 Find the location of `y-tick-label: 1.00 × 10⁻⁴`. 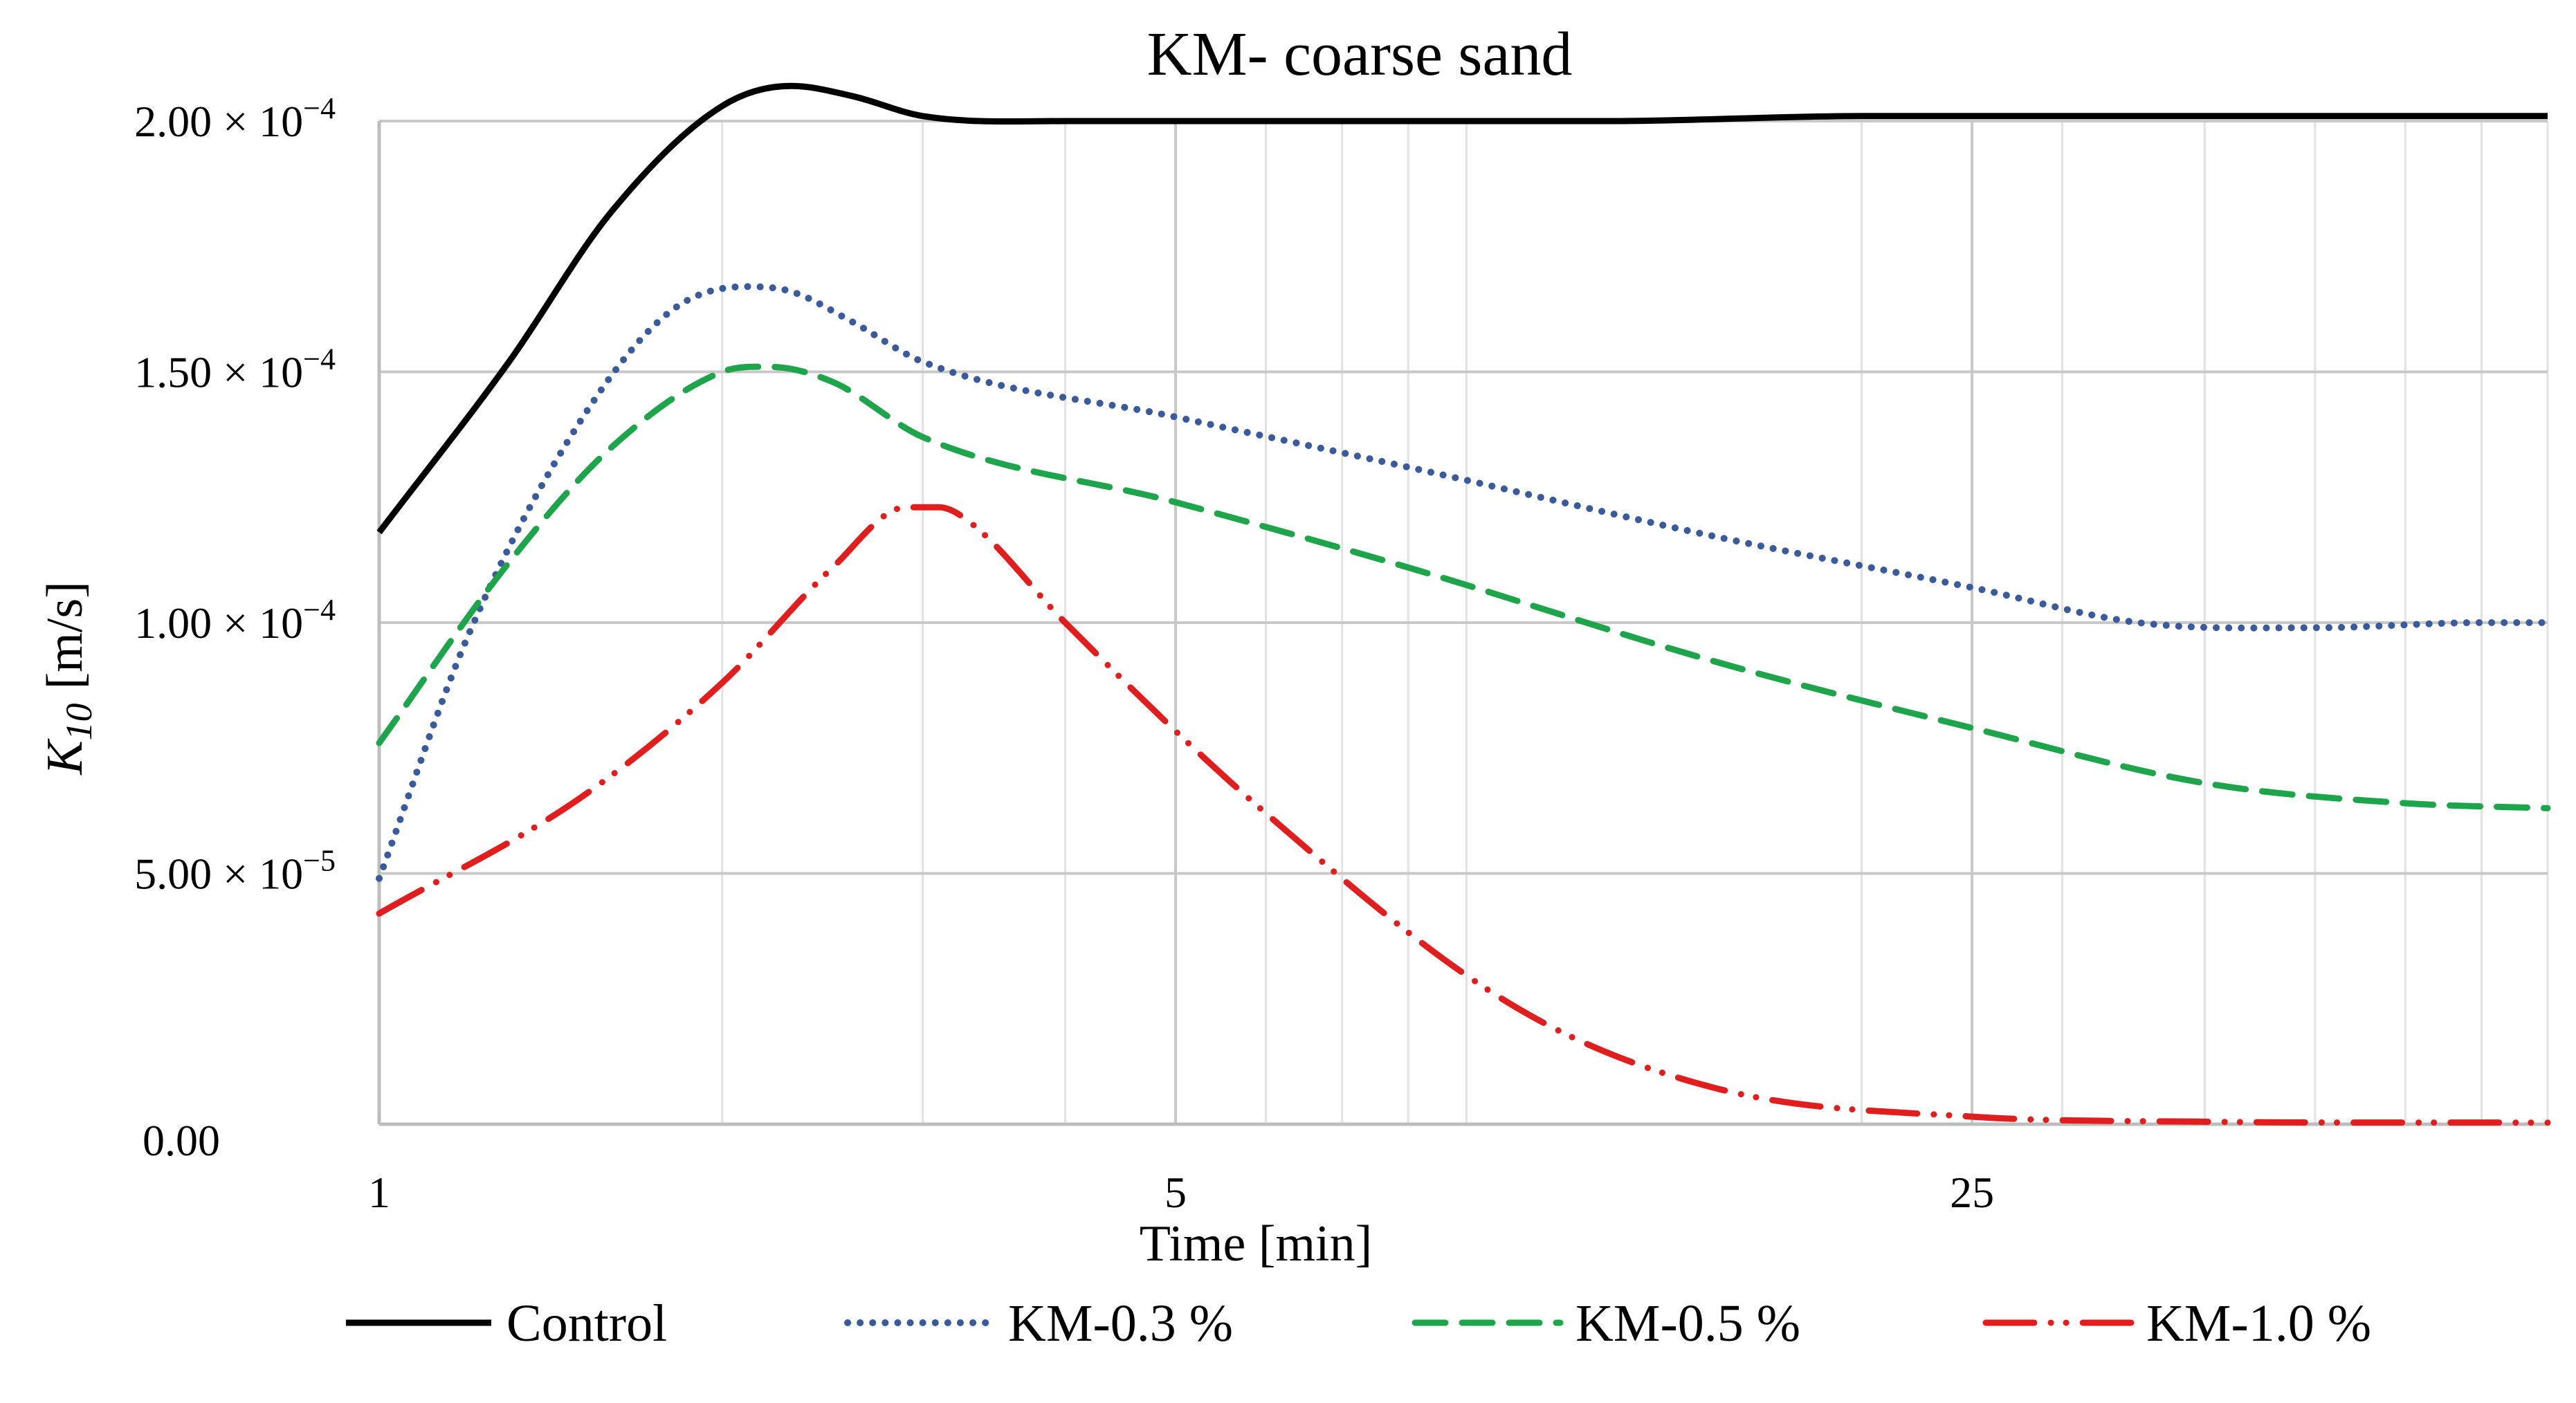

y-tick-label: 1.00 × 10⁻⁴ is located at coordinates (235, 621).